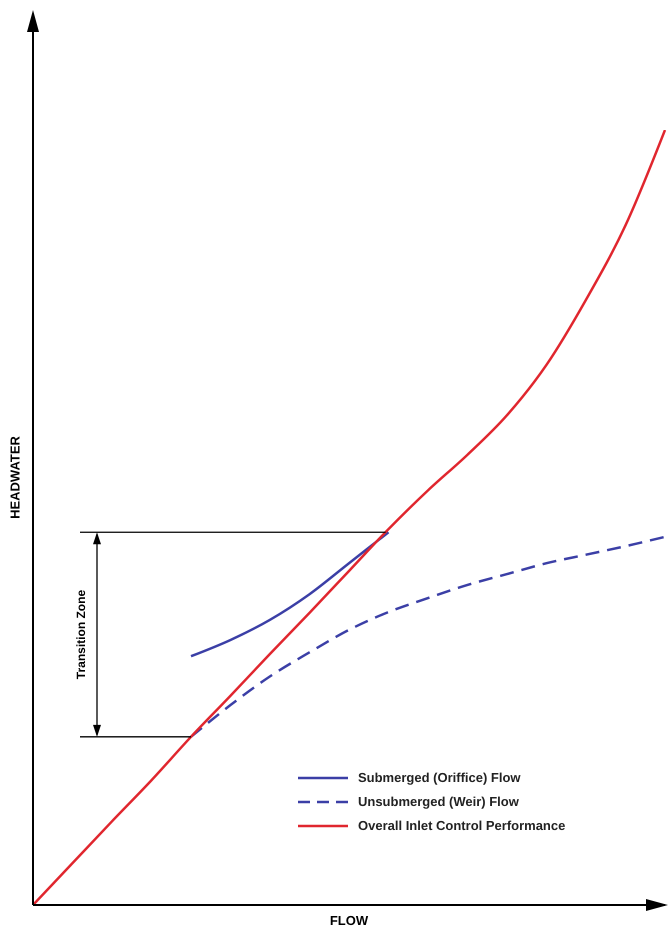 Image resolution: width=670 pixels, height=934 pixels. What do you see at coordinates (15, 477) in the screenshot?
I see `y-axis-title: HEADWATER` at bounding box center [15, 477].